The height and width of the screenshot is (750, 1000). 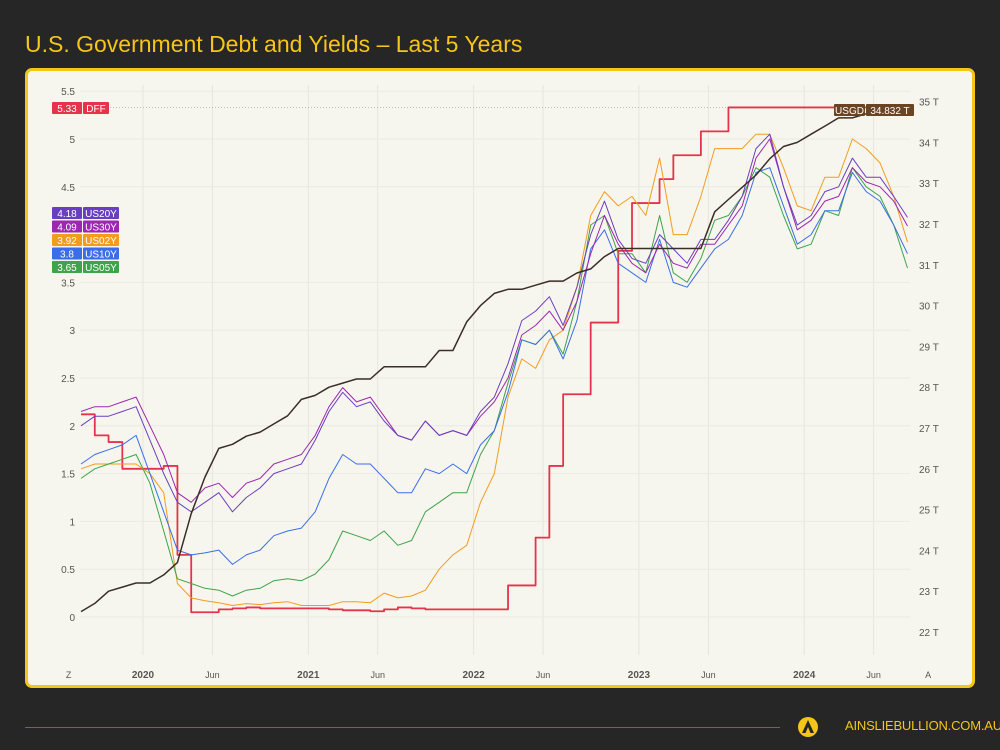 I want to click on badge-us30y-value-bg, so click(x=67, y=226).